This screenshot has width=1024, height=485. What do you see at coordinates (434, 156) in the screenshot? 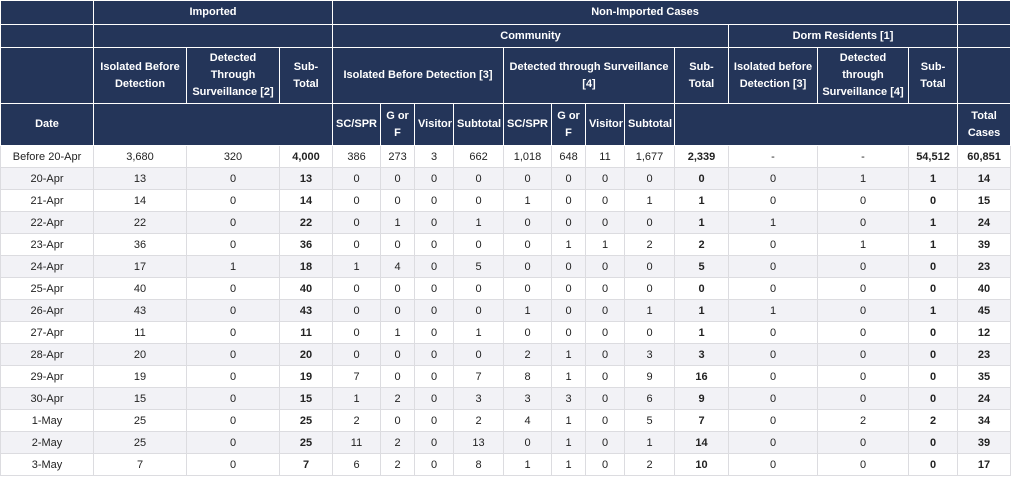
I see `value-cell: 3` at bounding box center [434, 156].